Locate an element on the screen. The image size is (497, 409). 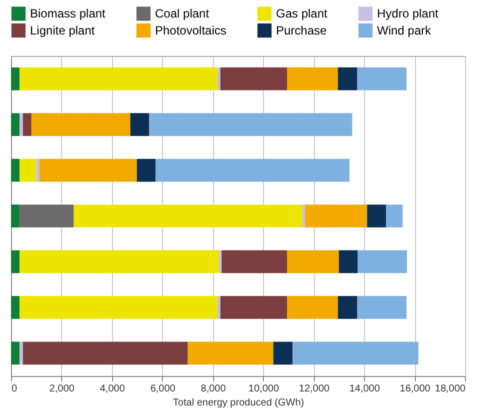
x-tick-label: 4,000 is located at coordinates (113, 389).